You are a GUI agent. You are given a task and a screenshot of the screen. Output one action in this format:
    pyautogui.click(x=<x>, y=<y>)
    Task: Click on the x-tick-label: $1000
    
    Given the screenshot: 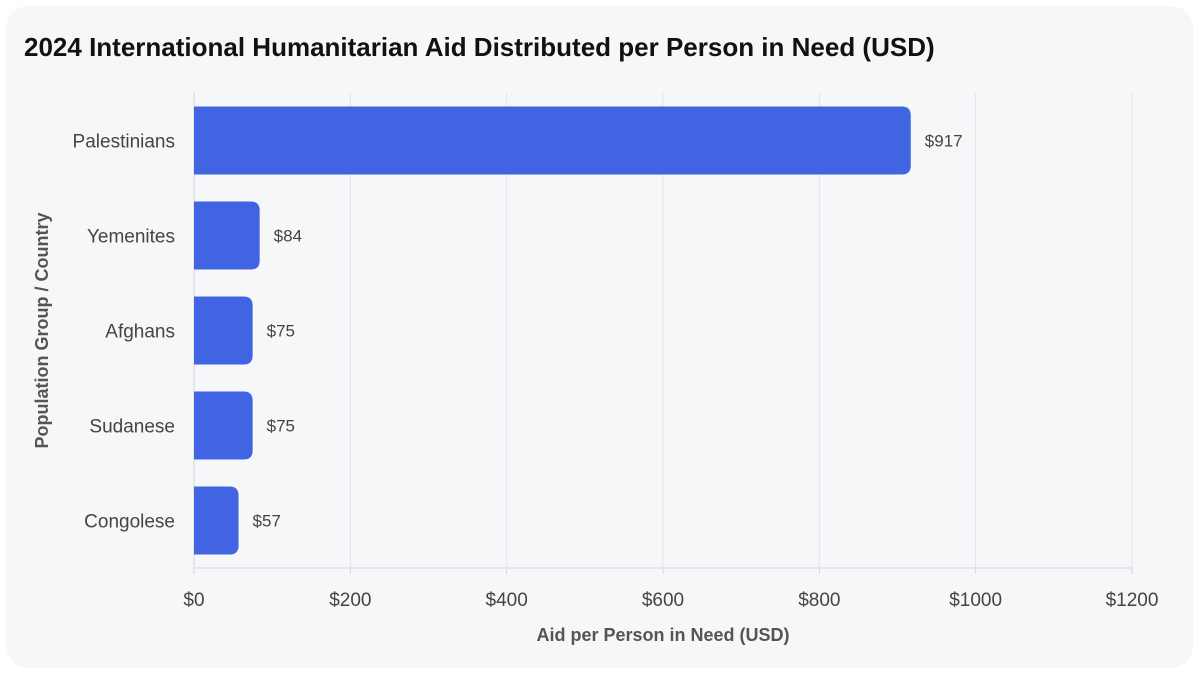 What is the action you would take?
    pyautogui.click(x=975, y=600)
    